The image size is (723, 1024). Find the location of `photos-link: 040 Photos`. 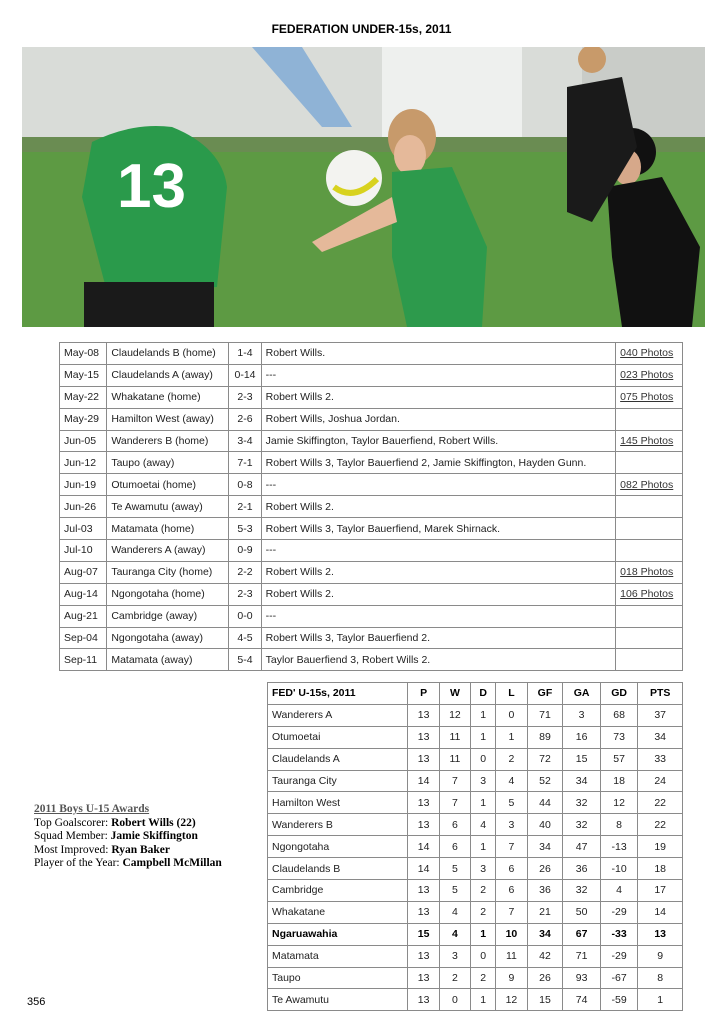

photos-link: 040 Photos is located at coordinates (647, 353).